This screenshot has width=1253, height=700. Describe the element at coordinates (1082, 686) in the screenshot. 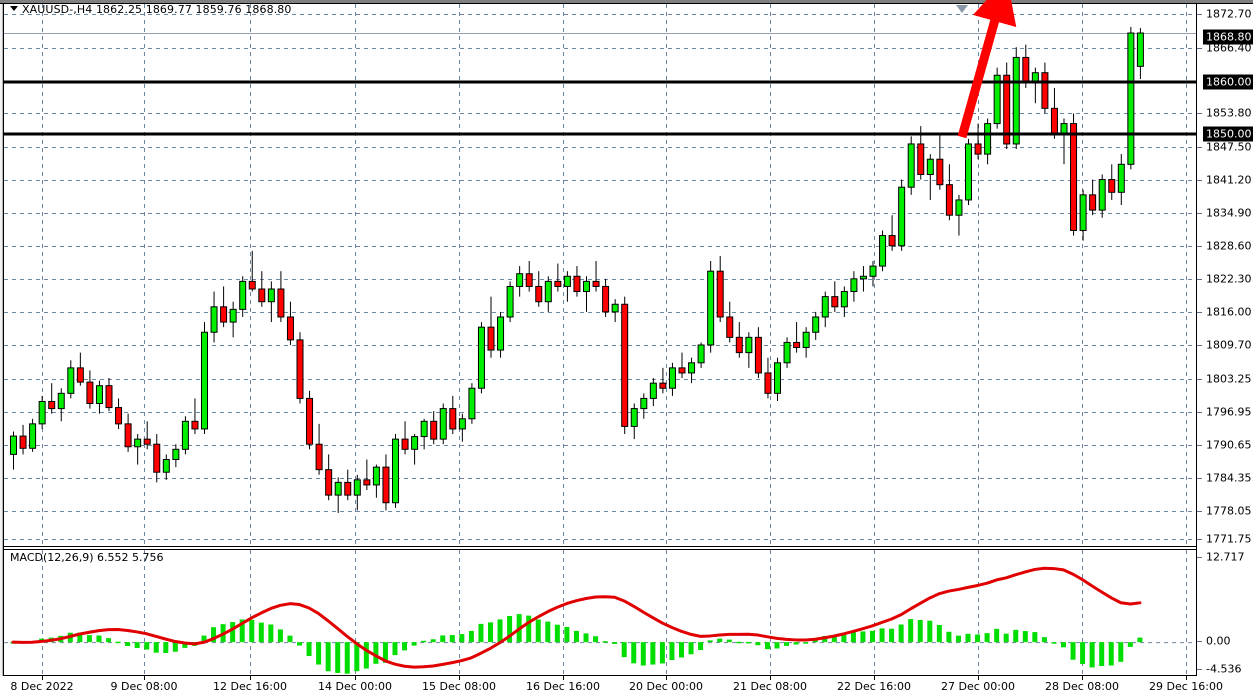

I see `time-label: 28 Dec 08:00` at that location.